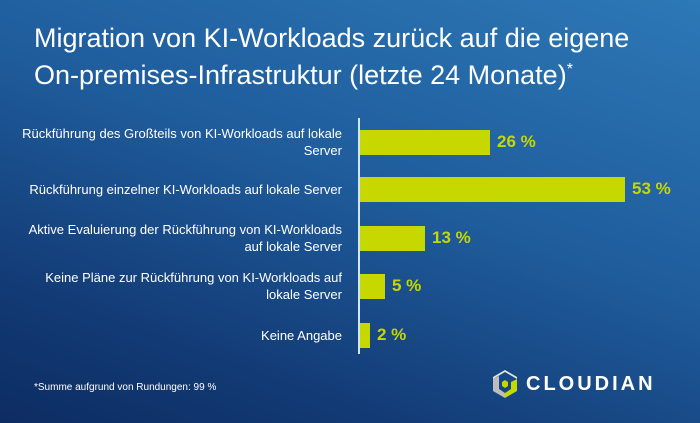  What do you see at coordinates (125, 387) in the screenshot?
I see `footnote: *Summe aufgrund von Rundungen: 99 %` at bounding box center [125, 387].